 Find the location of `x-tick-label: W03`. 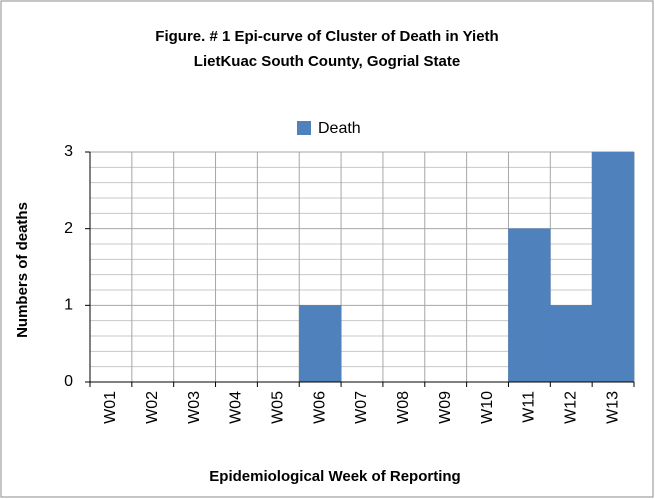

x-tick-label: W03 is located at coordinates (194, 407).